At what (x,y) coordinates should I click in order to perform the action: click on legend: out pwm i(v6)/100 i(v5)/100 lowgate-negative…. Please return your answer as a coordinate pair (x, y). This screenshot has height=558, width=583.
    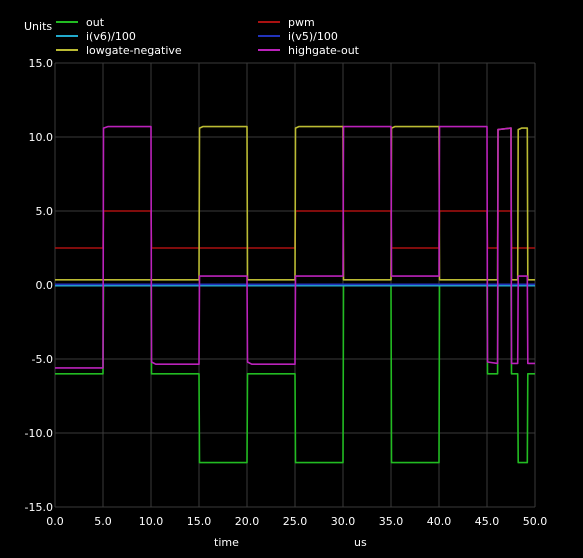
    Looking at the image, I should click on (208, 36).